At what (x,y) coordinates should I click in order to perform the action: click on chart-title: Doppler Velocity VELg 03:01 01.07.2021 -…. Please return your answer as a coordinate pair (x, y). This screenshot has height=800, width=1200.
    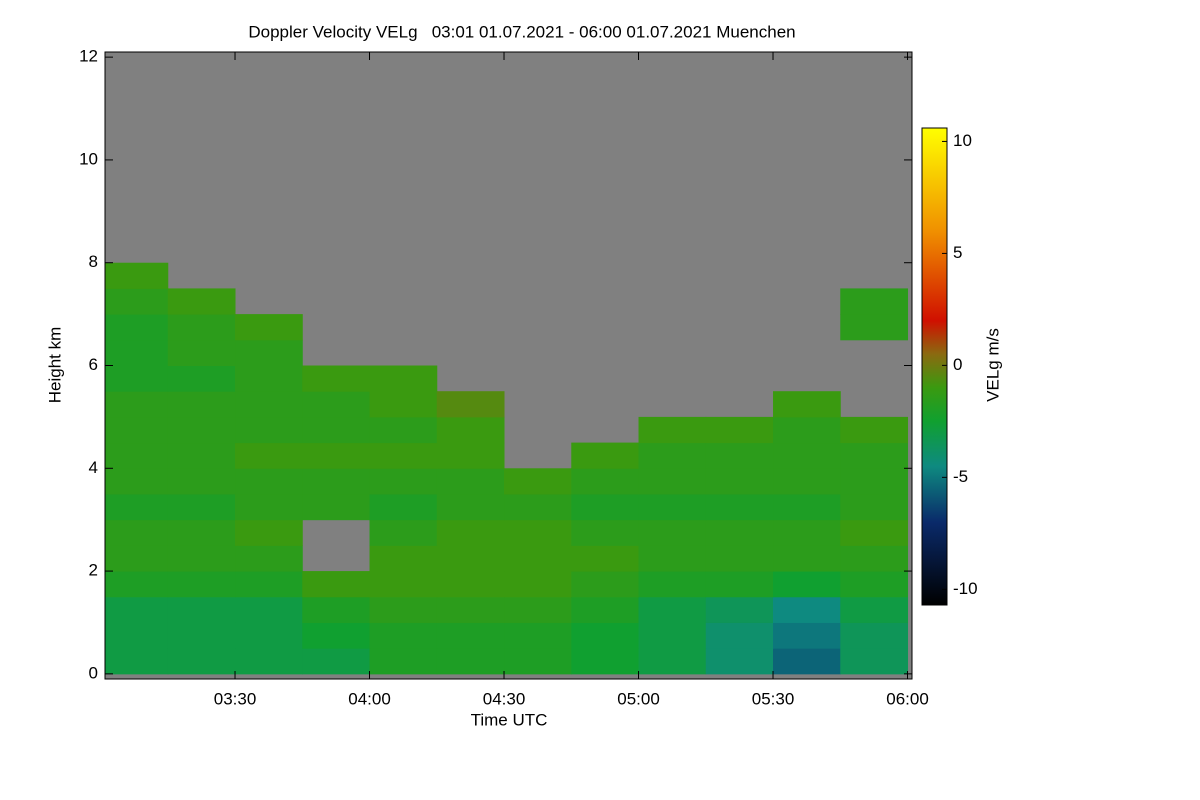
    Looking at the image, I should click on (521, 31).